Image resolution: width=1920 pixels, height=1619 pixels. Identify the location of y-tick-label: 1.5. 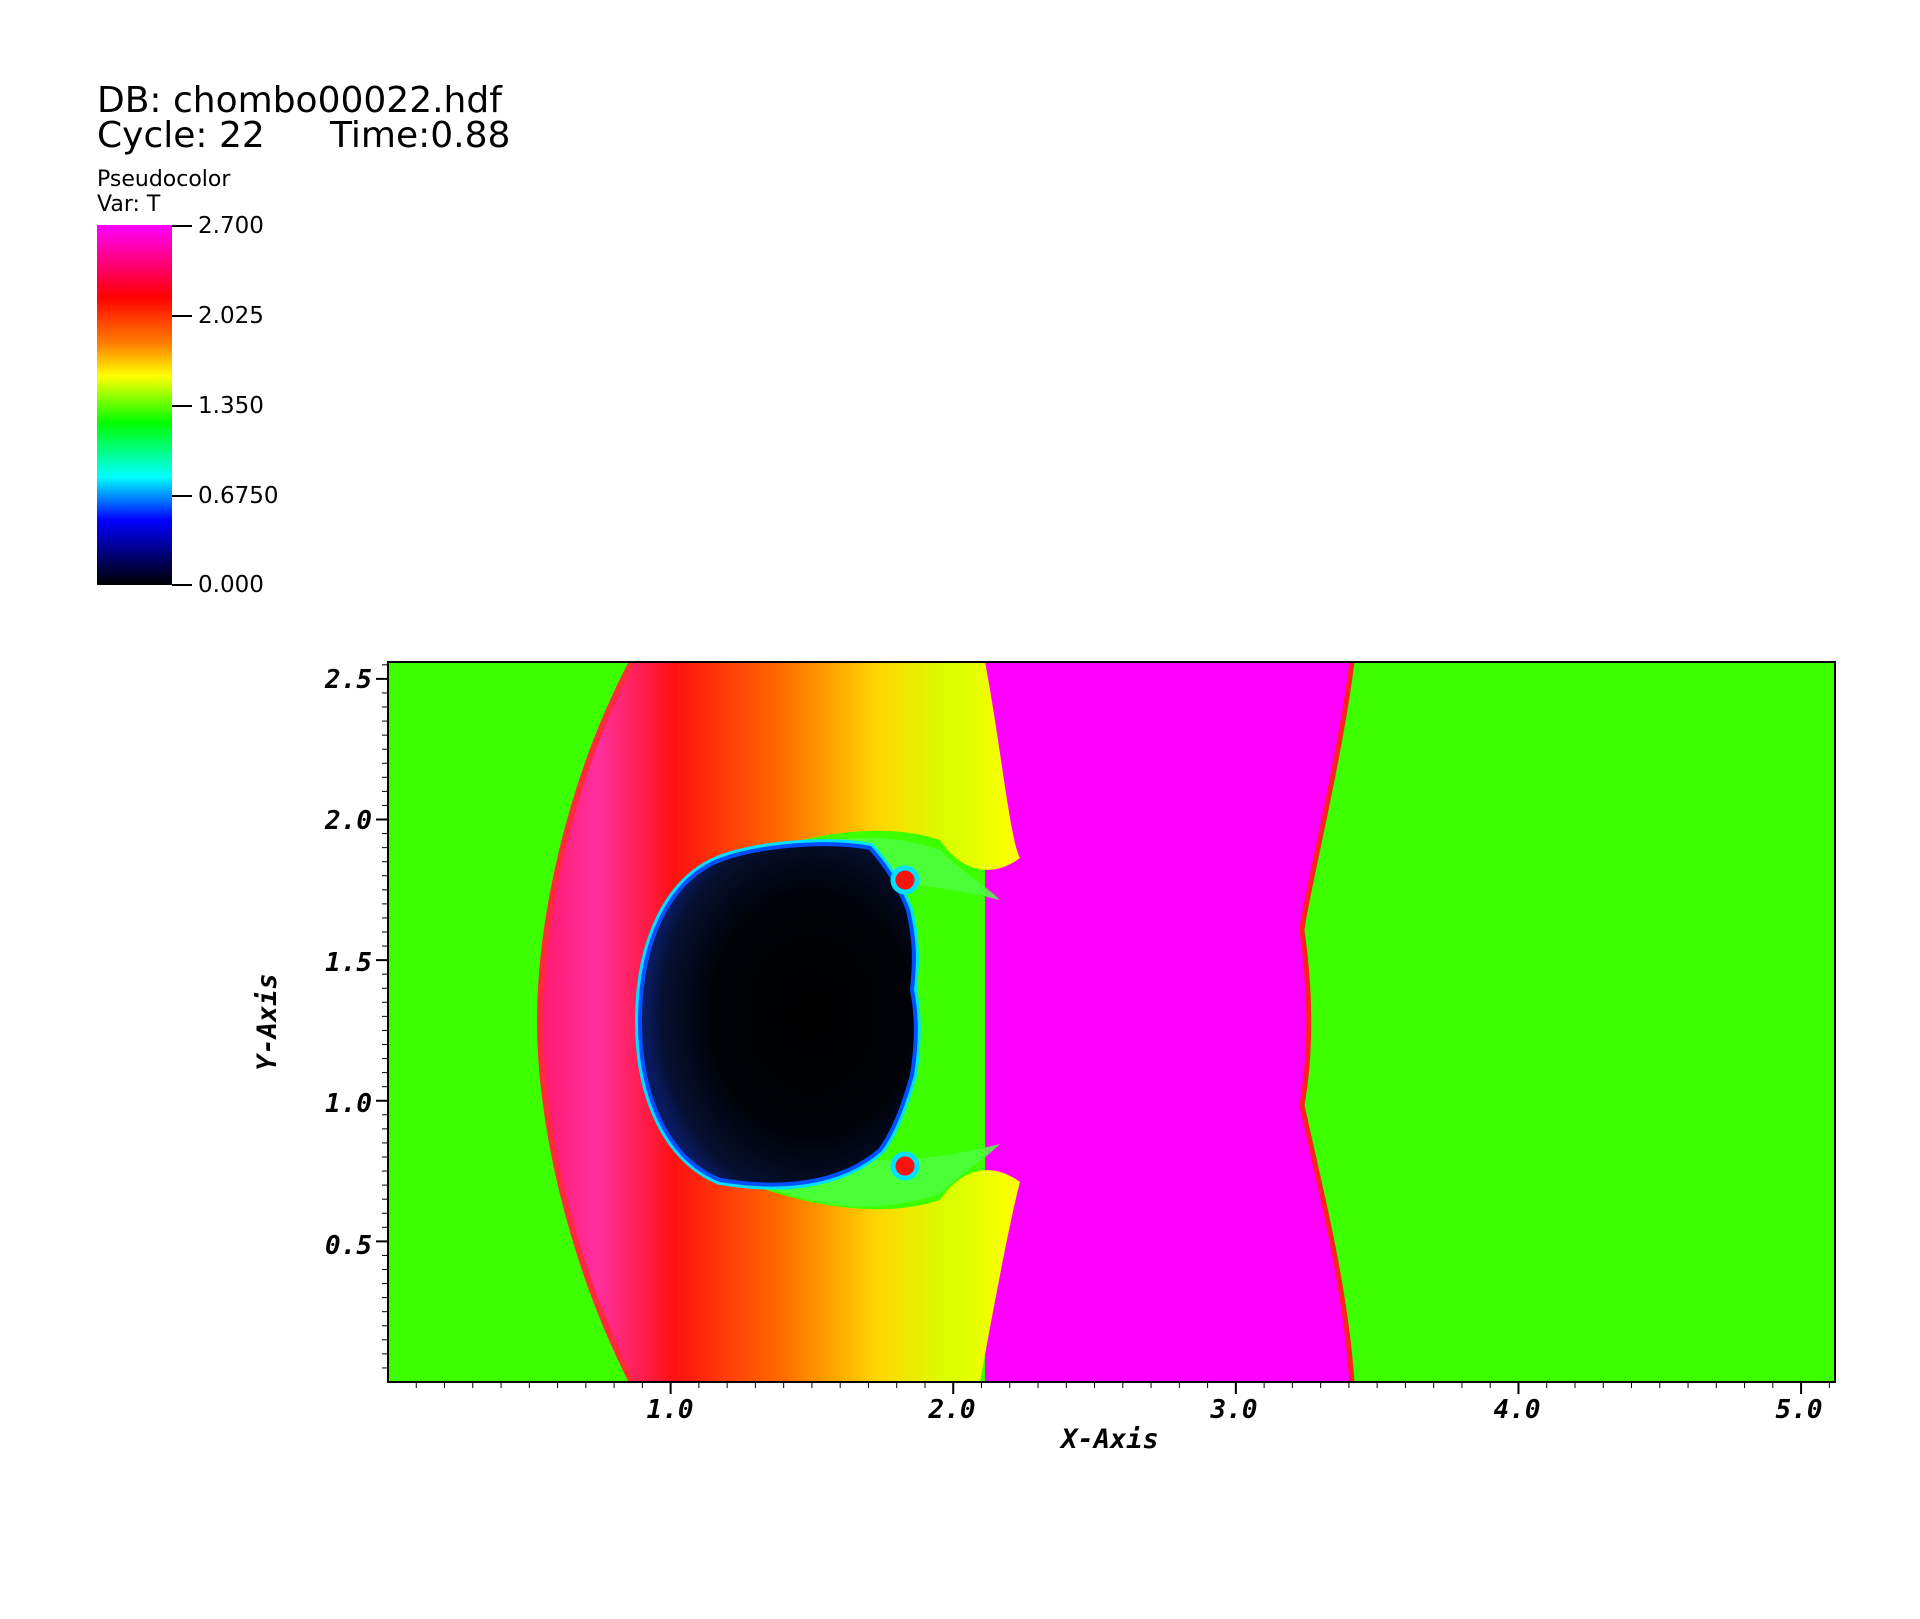
(348, 963).